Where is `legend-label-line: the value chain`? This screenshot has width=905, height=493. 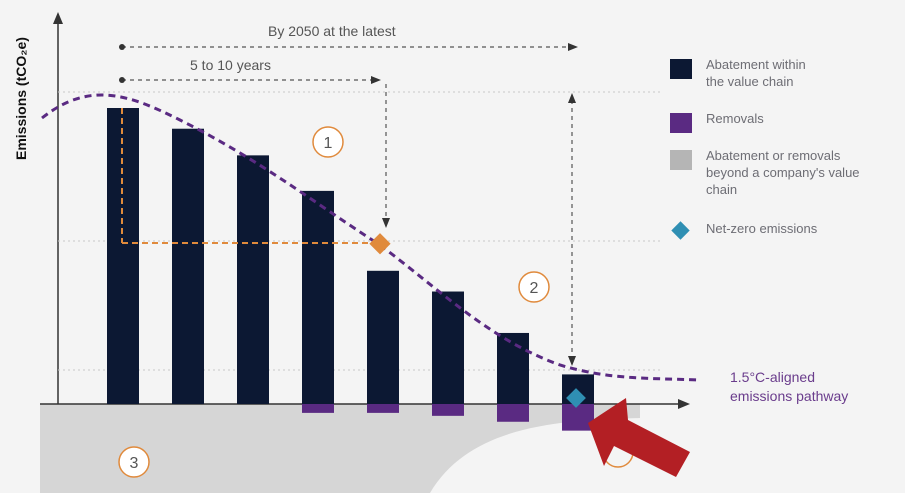 legend-label-line: the value chain is located at coordinates (750, 81).